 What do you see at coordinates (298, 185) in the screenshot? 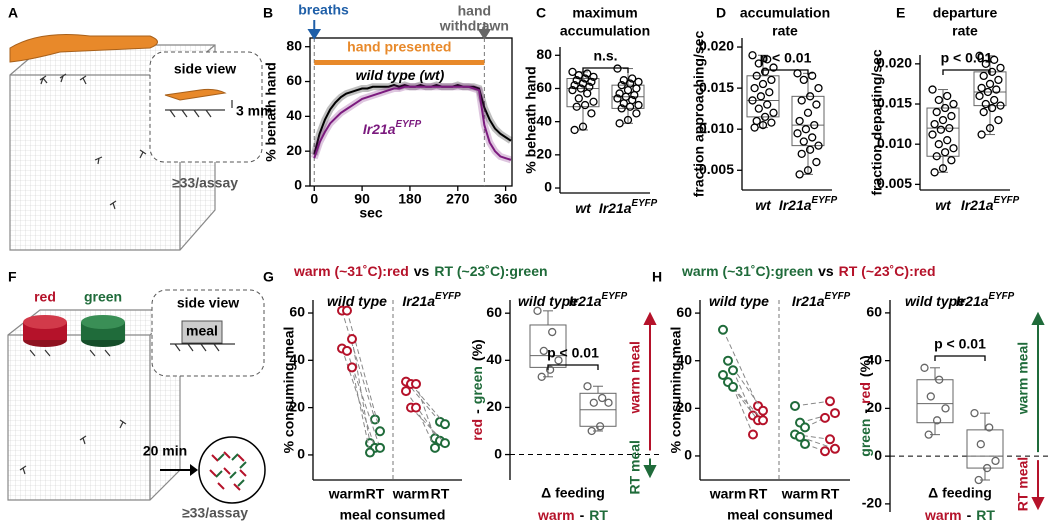
I see `y-tick-label: 0` at bounding box center [298, 185].